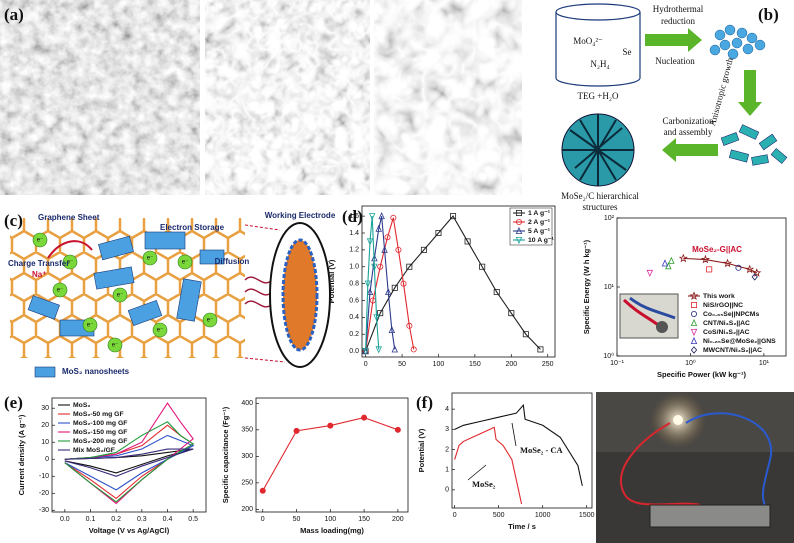  I want to click on y-tick-label: 1.2, so click(354, 250).